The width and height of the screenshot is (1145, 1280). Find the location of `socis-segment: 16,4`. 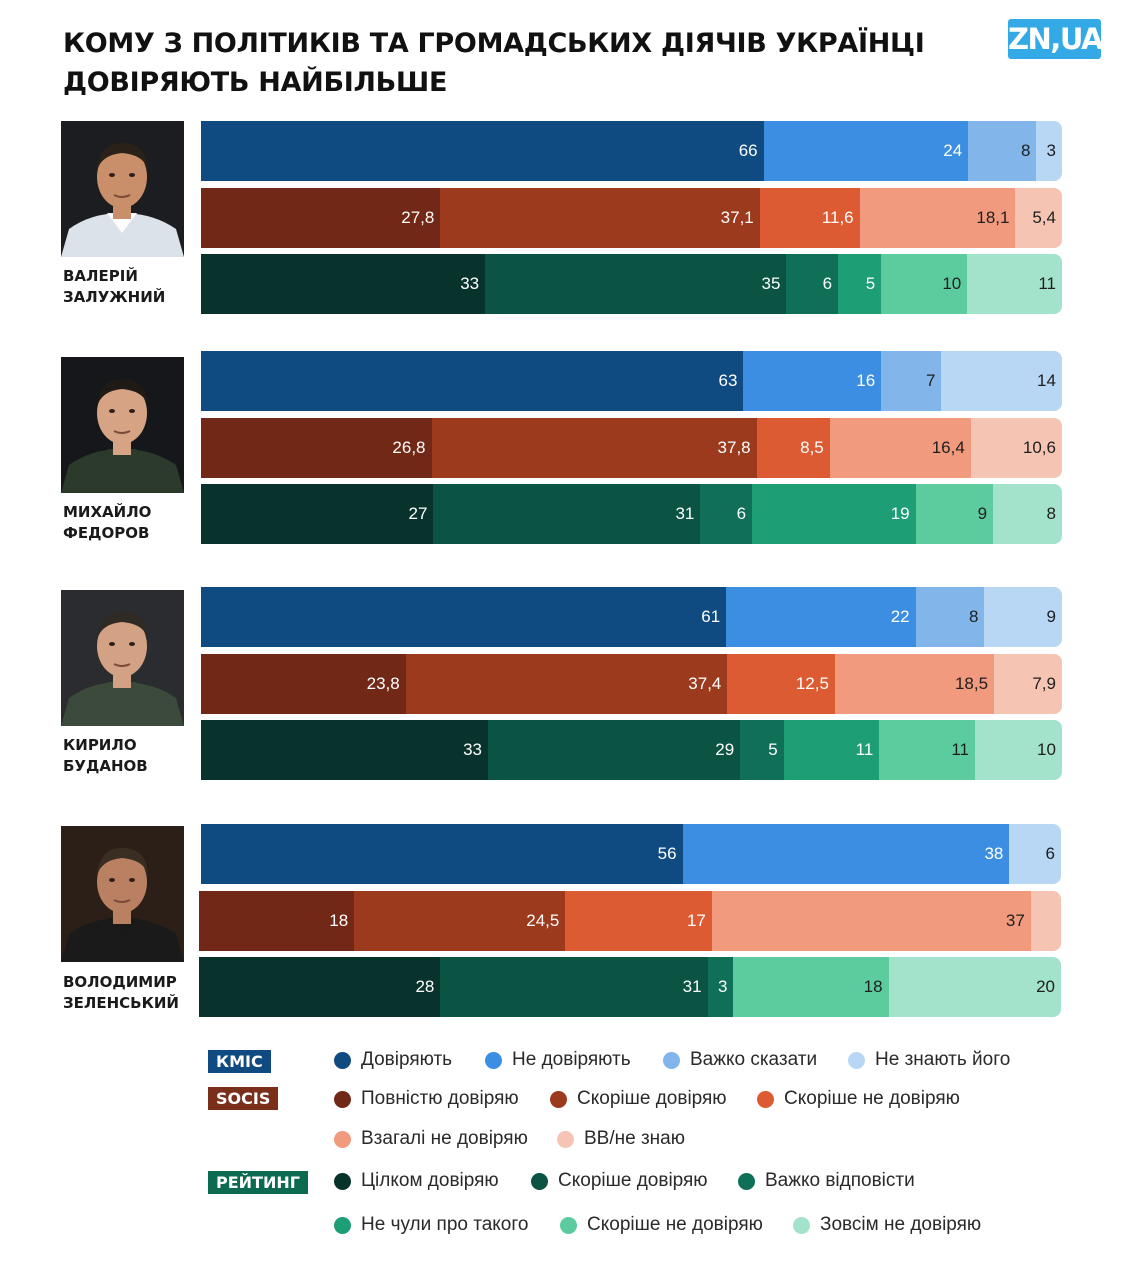

socis-segment: 16,4 is located at coordinates (900, 448).